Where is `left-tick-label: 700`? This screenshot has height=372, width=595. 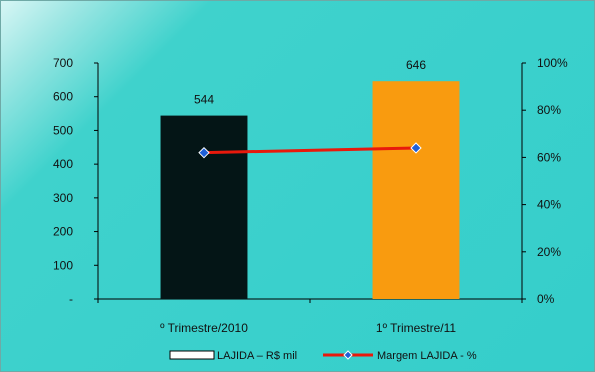 left-tick-label: 700 is located at coordinates (63, 63).